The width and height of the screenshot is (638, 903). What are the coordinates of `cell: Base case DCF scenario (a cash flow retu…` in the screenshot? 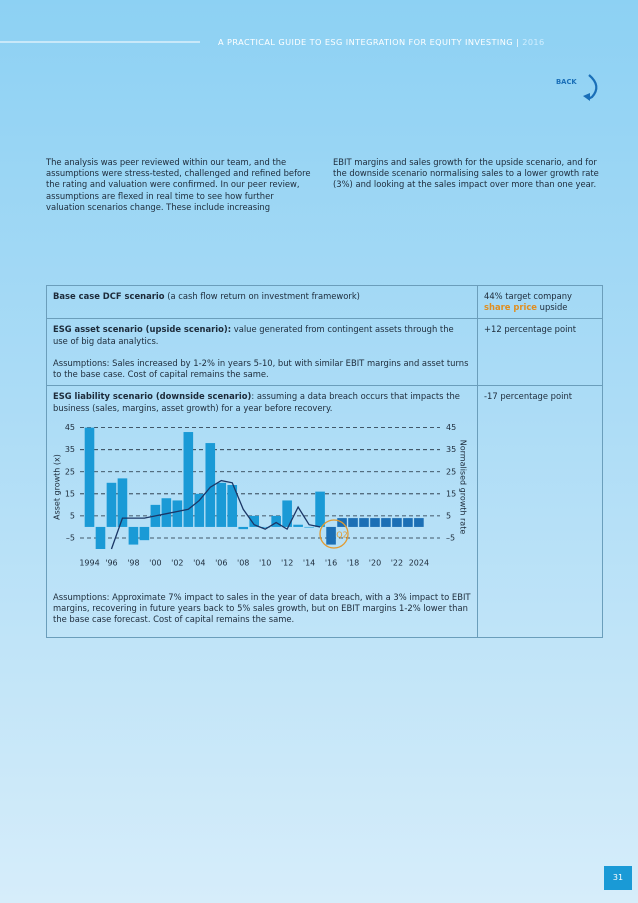 It's located at (262, 302).